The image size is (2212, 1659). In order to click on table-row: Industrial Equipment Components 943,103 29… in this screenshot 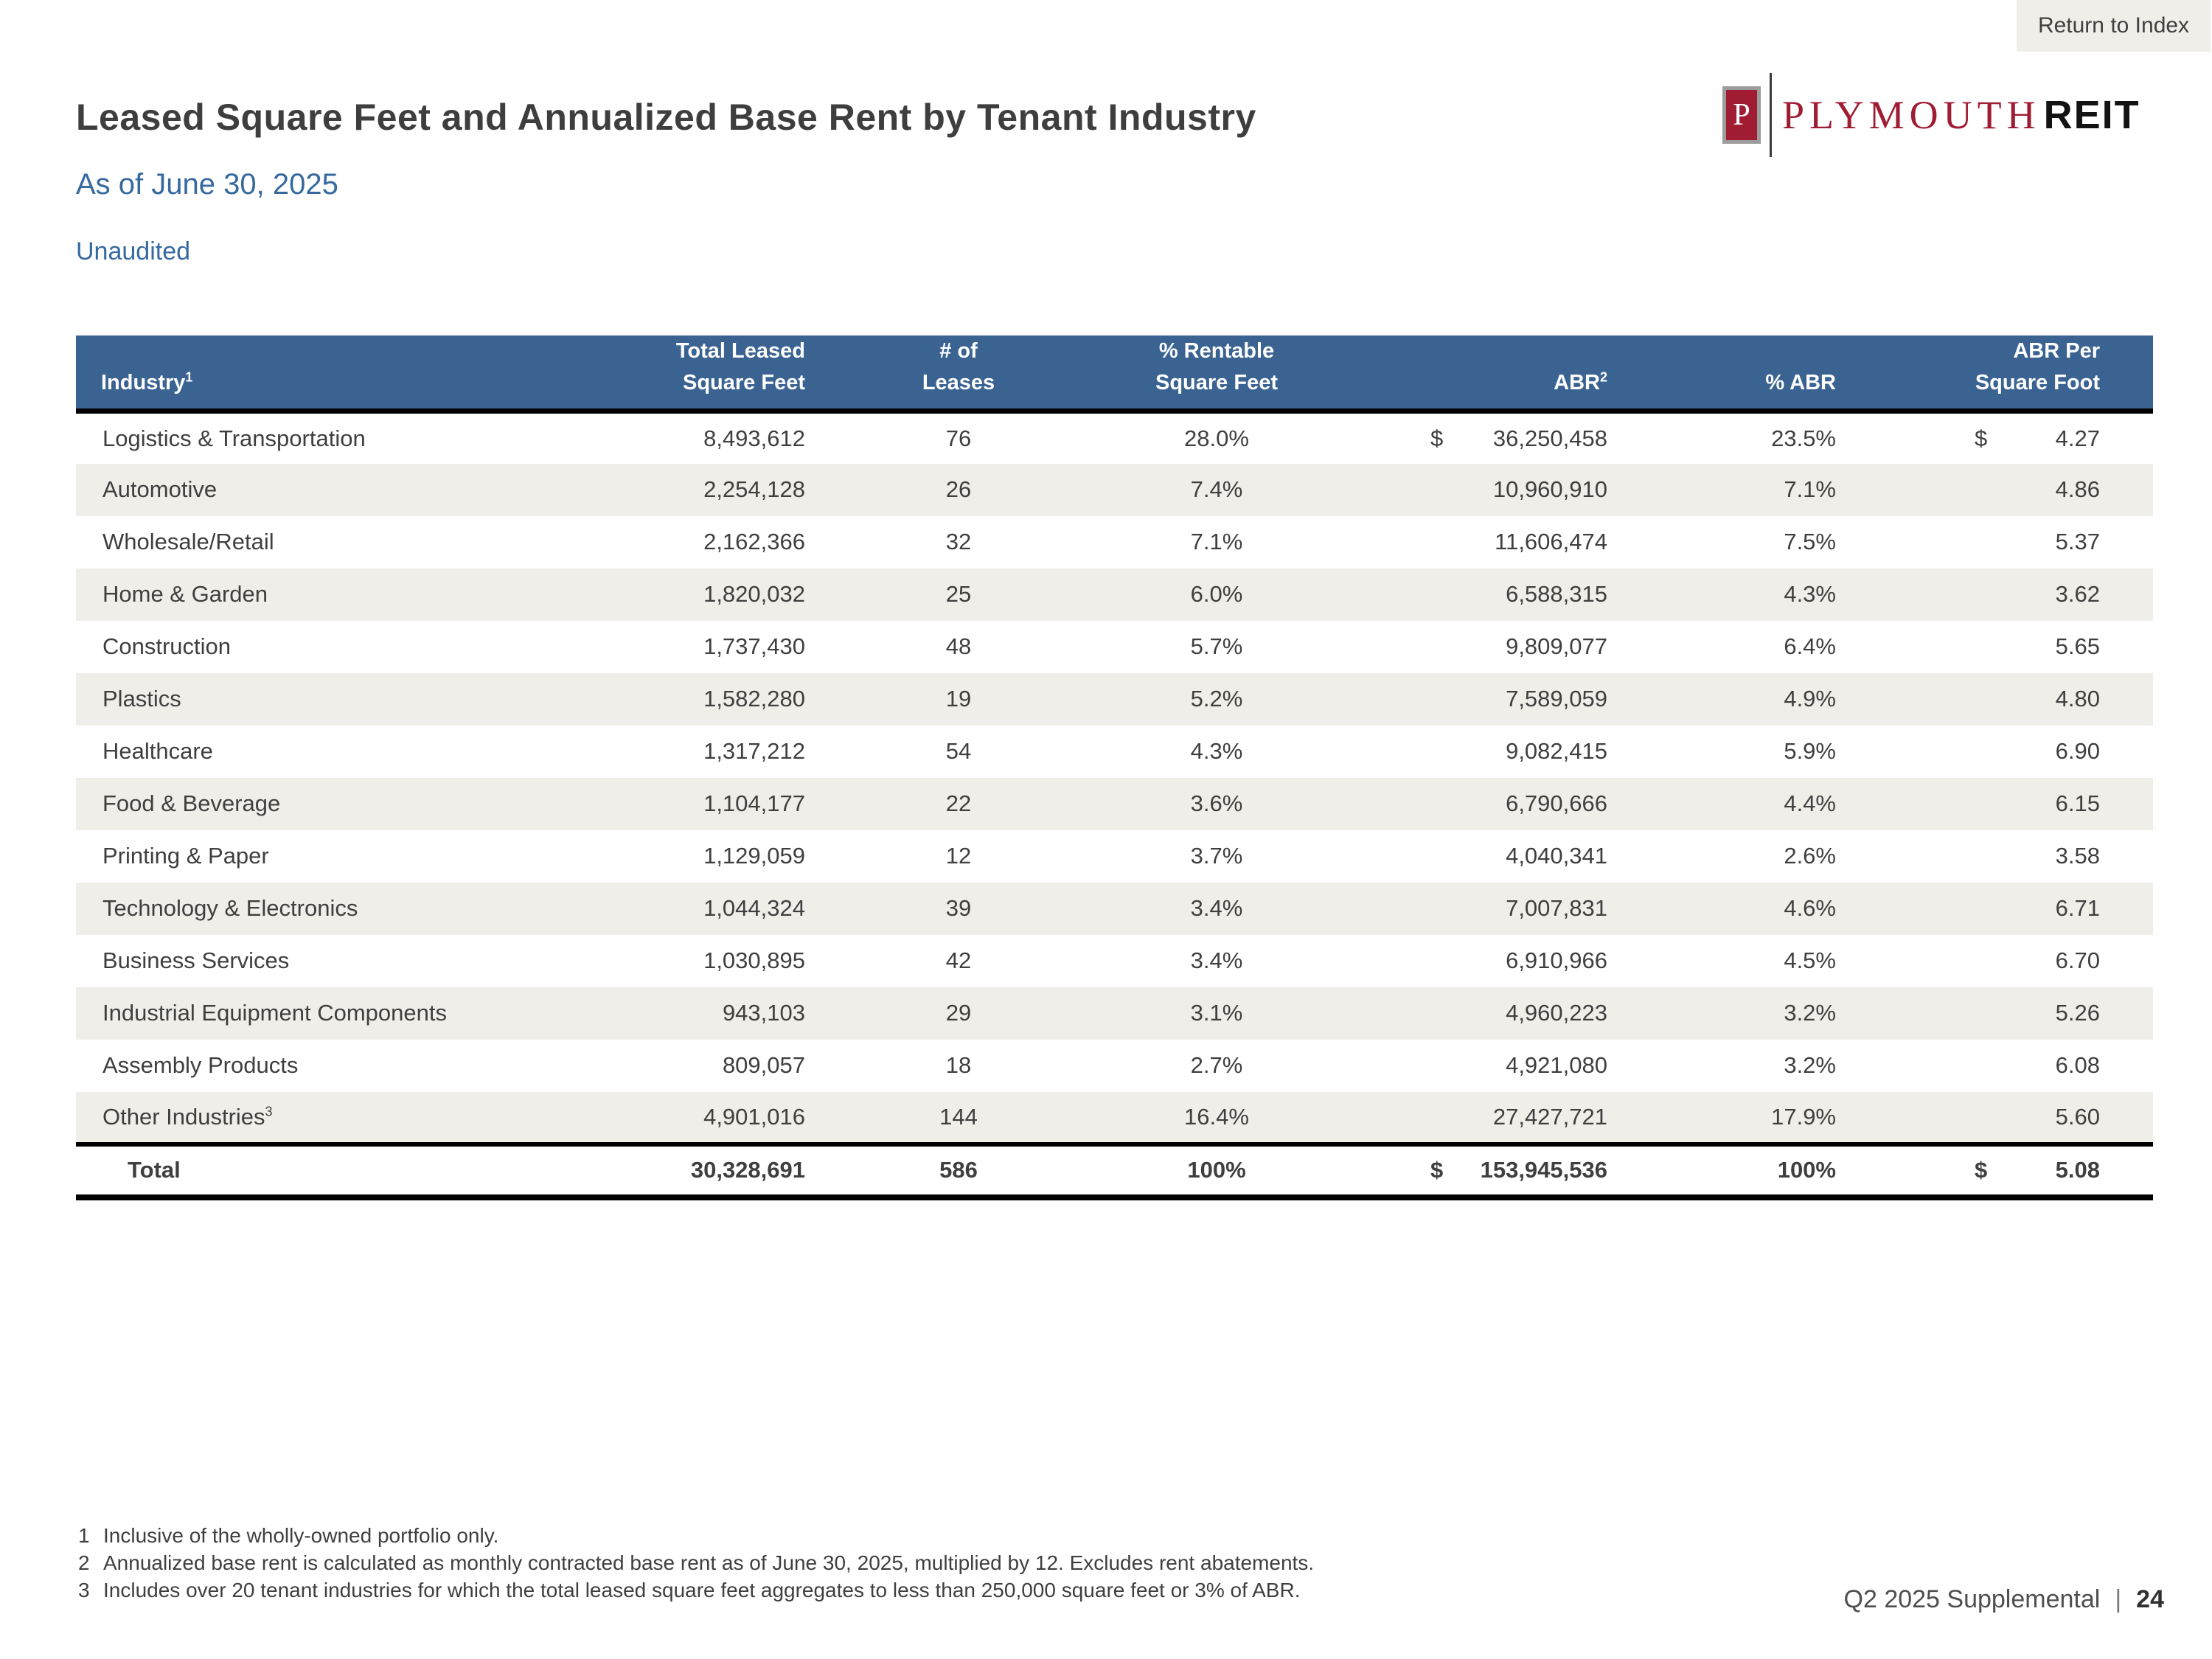, I will do `click(1114, 1013)`.